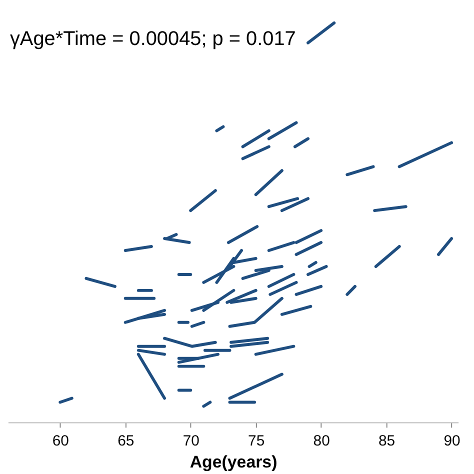 The image size is (474, 474). I want to click on x-axis-title: Age(years), so click(234, 462).